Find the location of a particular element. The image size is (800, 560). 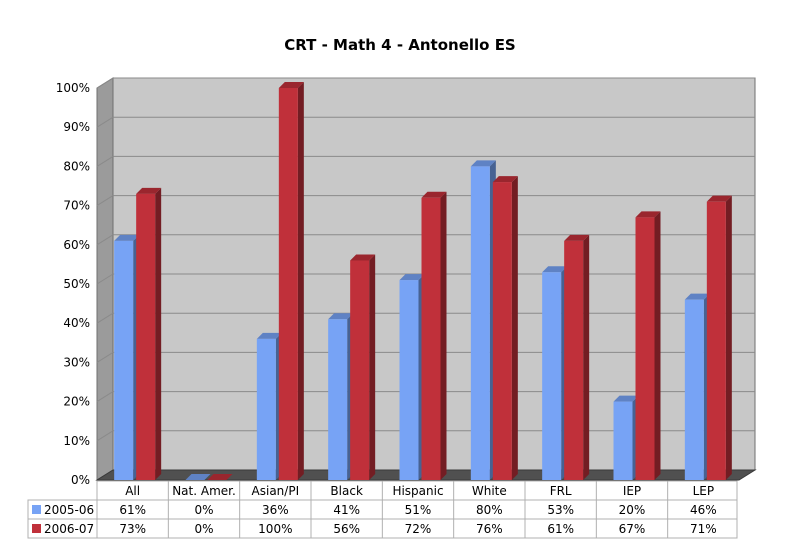

data-label: 80% is located at coordinates (489, 510).